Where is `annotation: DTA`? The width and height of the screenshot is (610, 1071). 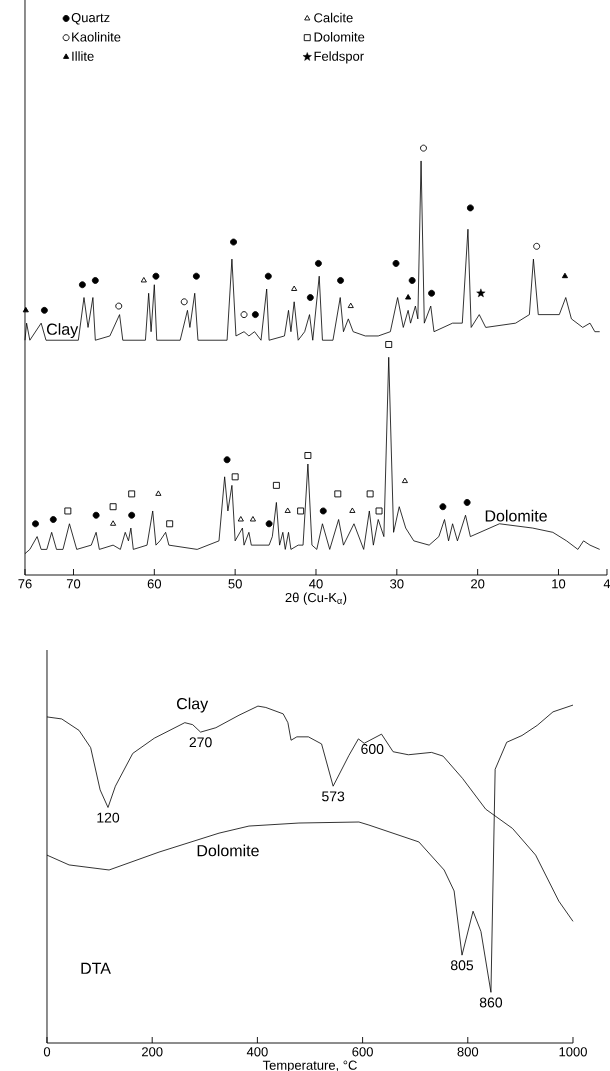
annotation: DTA is located at coordinates (96, 968).